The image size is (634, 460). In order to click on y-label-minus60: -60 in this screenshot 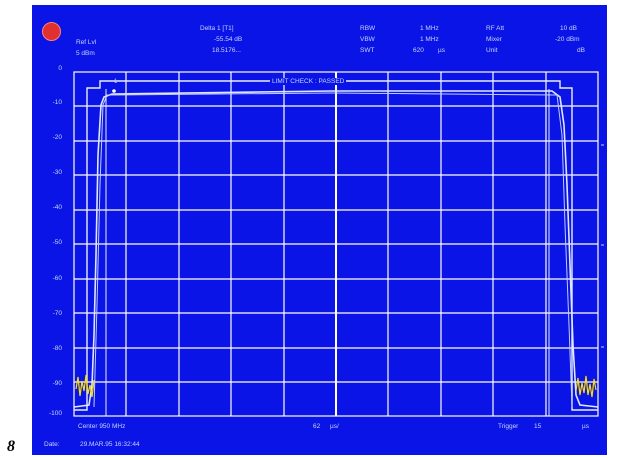, I will do `click(57, 278)`.